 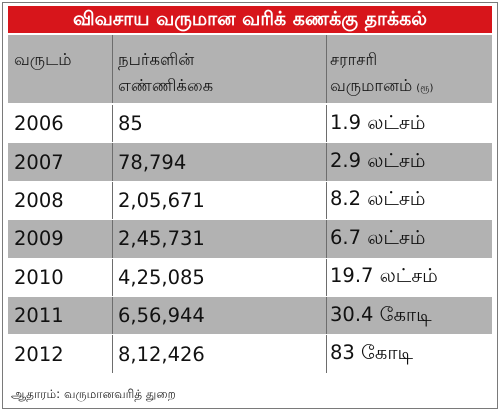 What do you see at coordinates (156, 59) in the screenshot?
I see `header-count-line1: நபர்களின்` at bounding box center [156, 59].